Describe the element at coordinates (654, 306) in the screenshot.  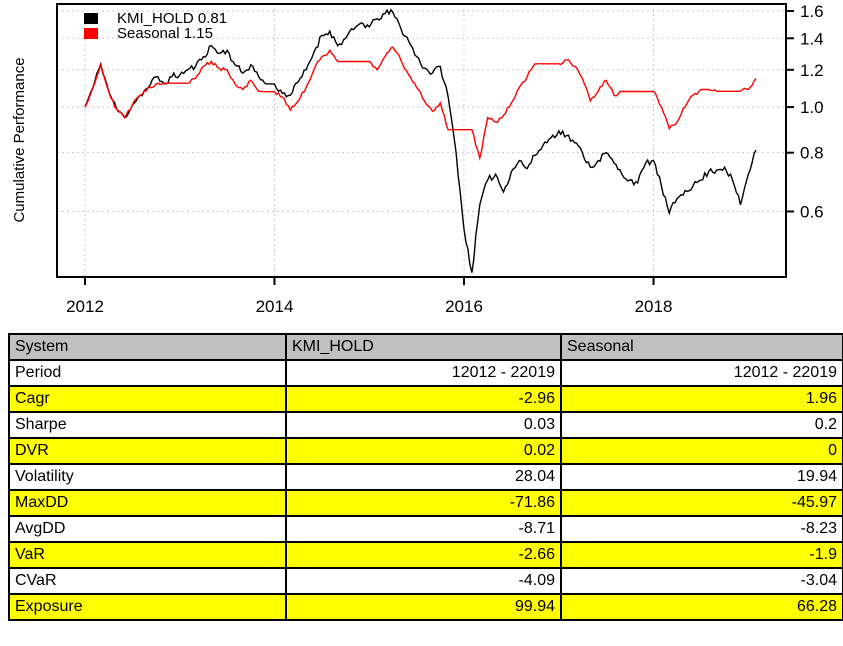
I see `x-tick-label: 2018` at that location.